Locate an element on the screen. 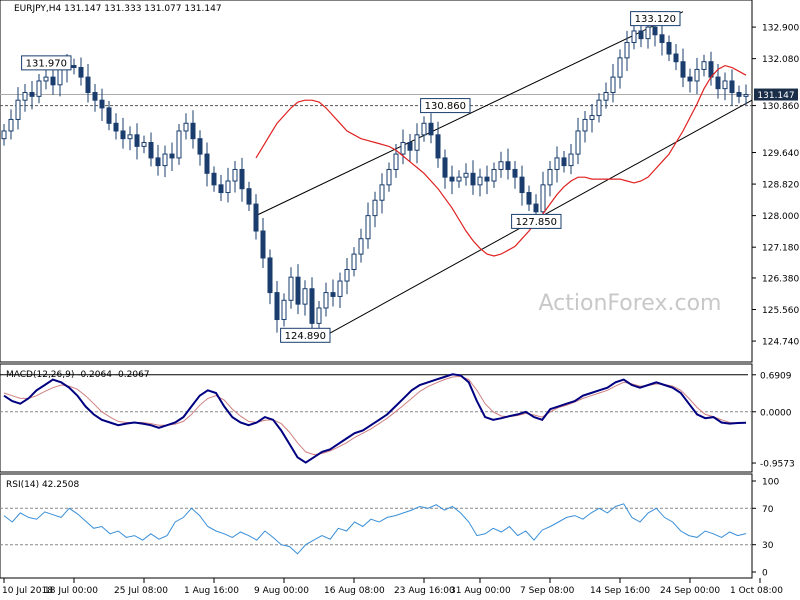 The height and width of the screenshot is (600, 800). macd-signal-line is located at coordinates (375, 415).